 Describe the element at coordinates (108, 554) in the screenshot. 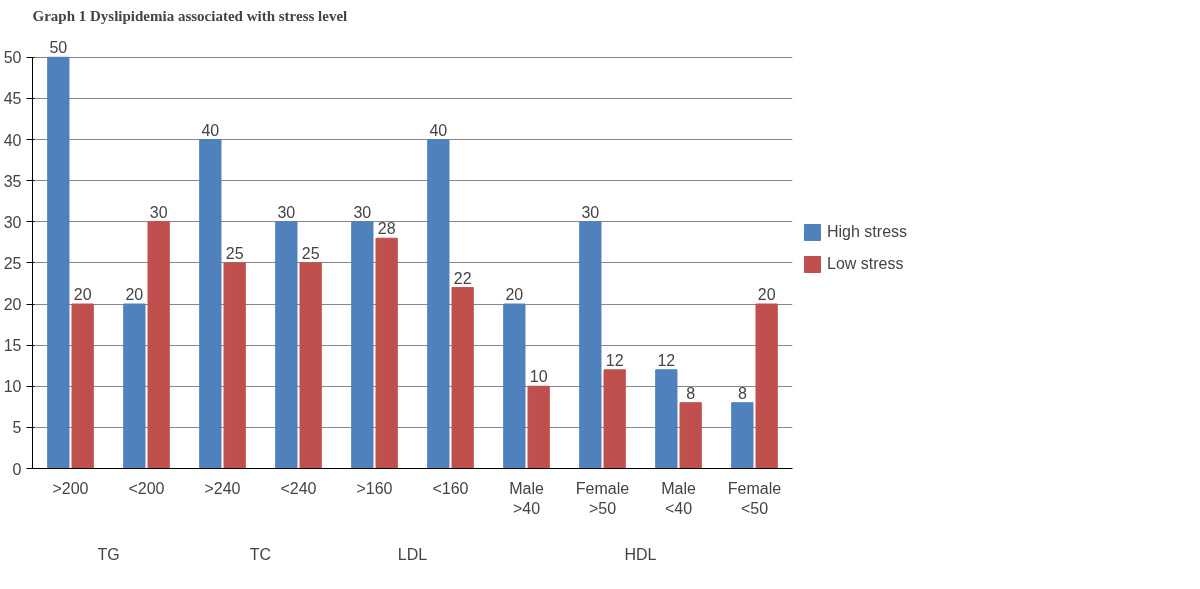

I see `text: TG` at that location.